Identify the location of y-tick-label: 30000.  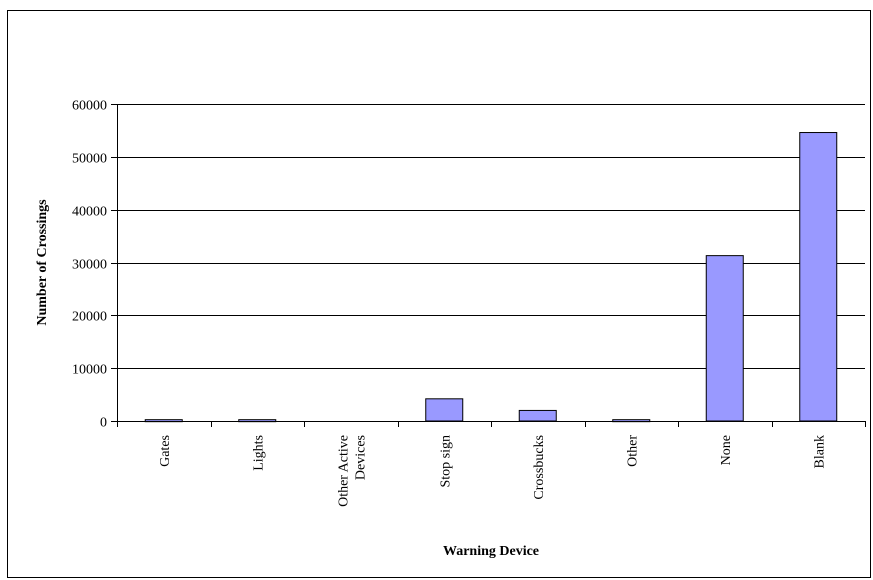
(89, 265).